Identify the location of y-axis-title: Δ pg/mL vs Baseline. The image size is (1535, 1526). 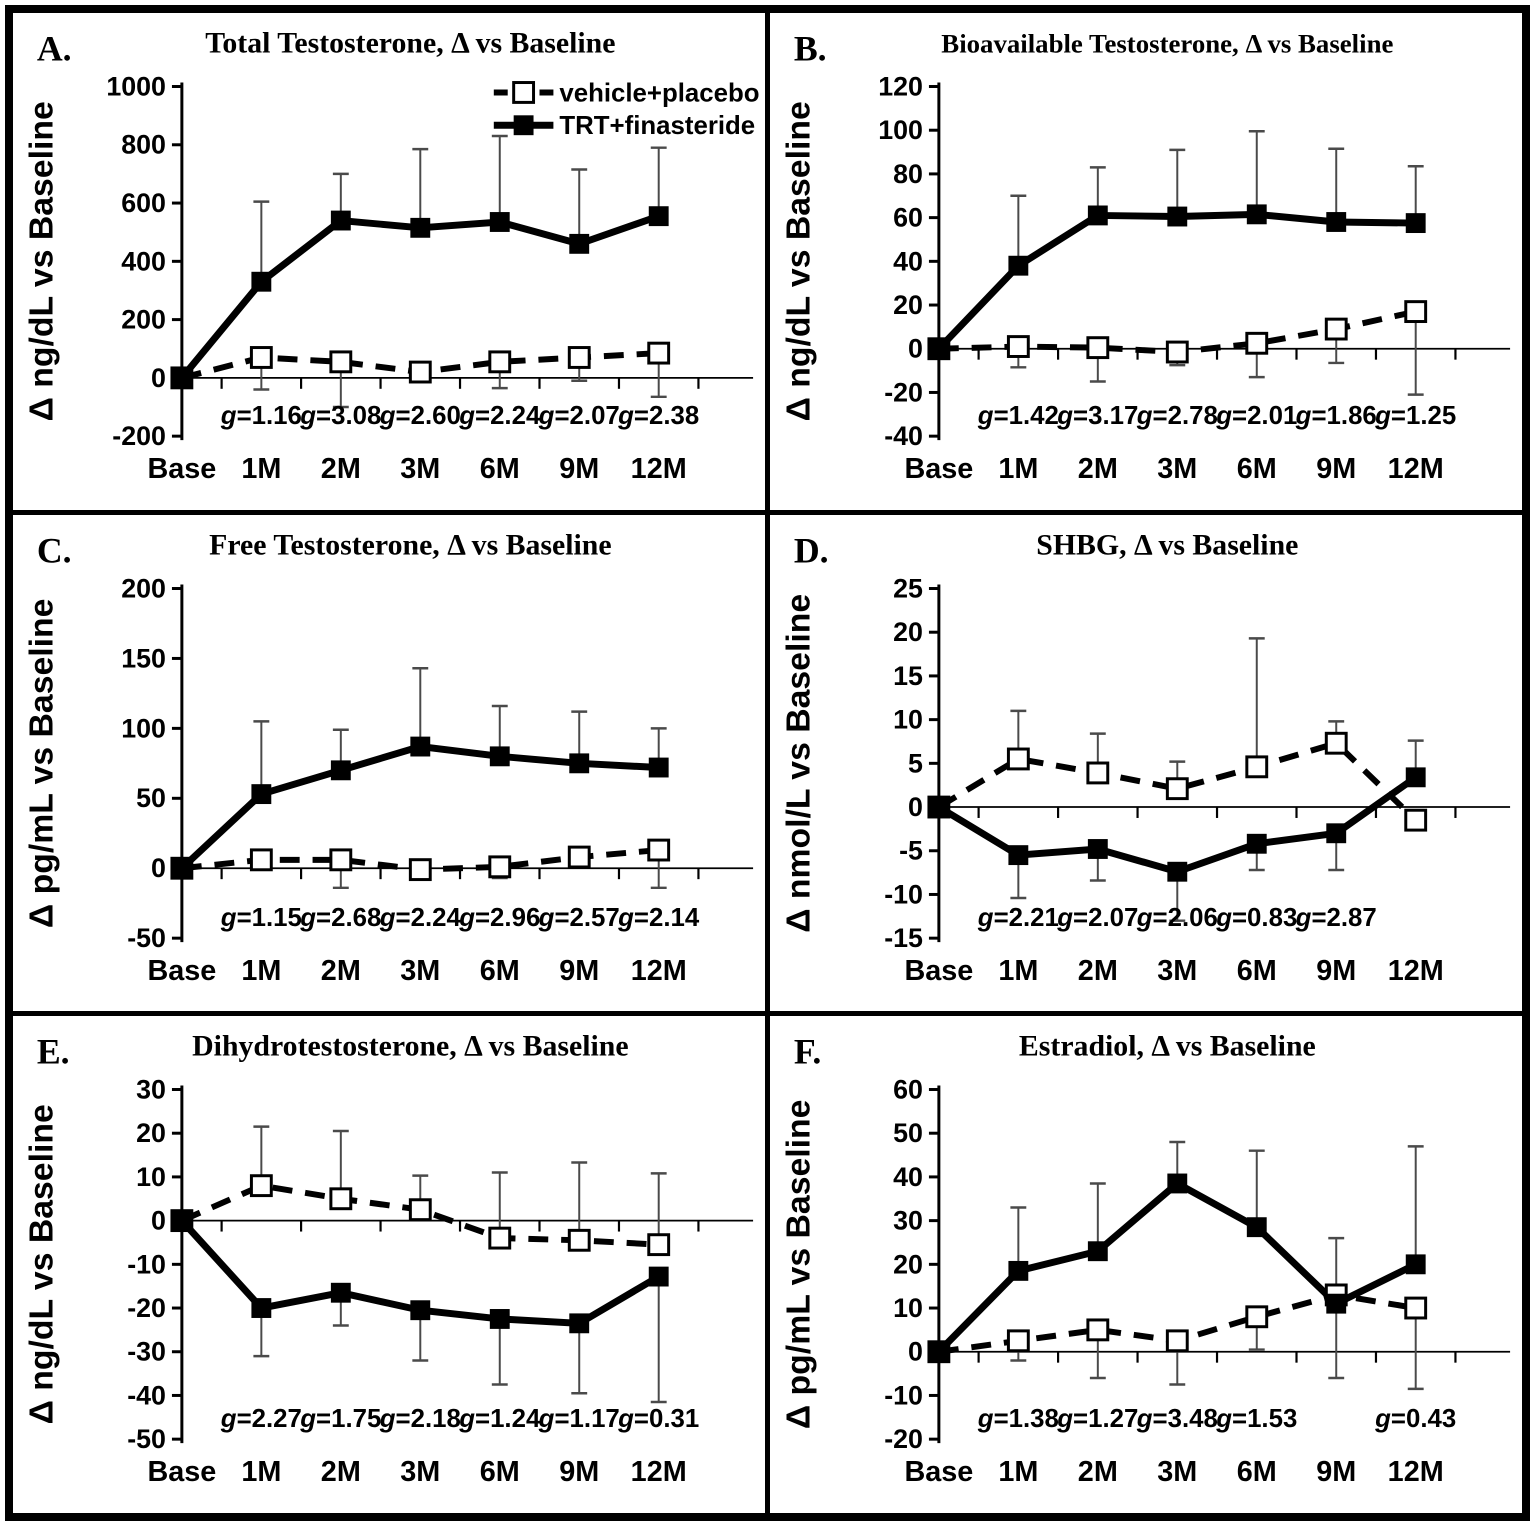
(42, 763).